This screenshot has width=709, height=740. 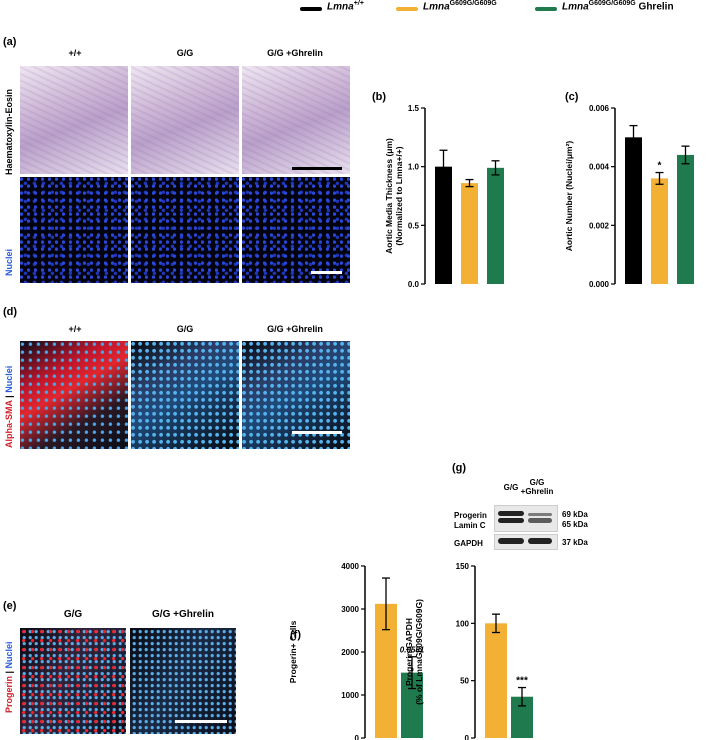 I want to click on panel-label-f: (f), so click(x=295, y=635).